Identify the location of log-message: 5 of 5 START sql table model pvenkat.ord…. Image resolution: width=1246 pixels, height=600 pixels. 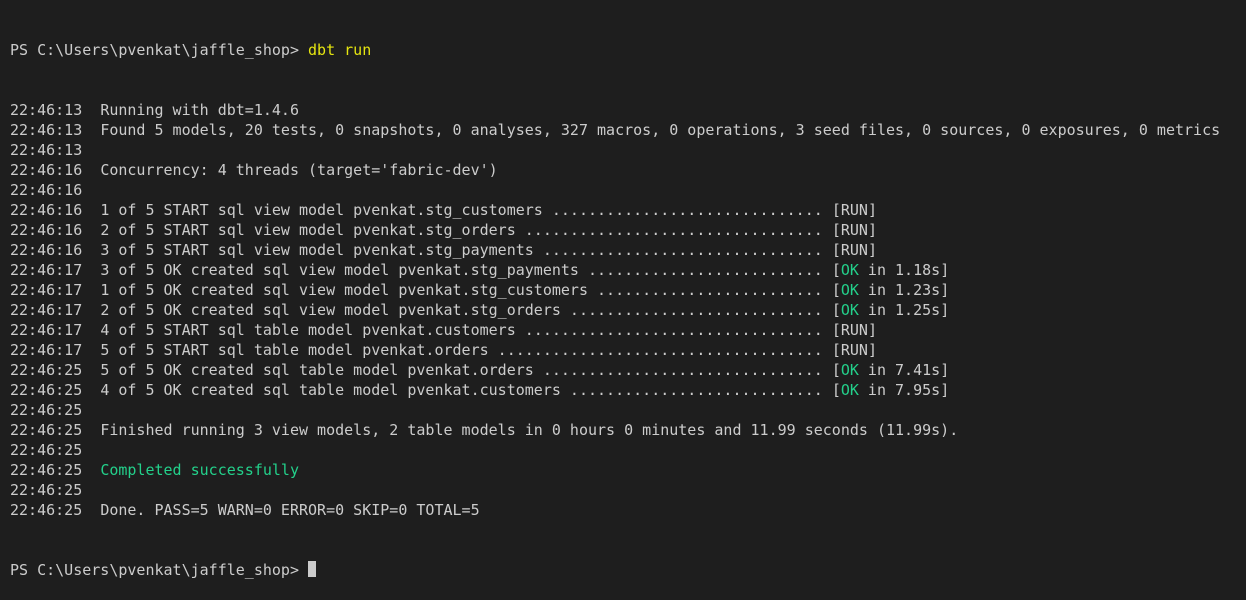
(466, 350).